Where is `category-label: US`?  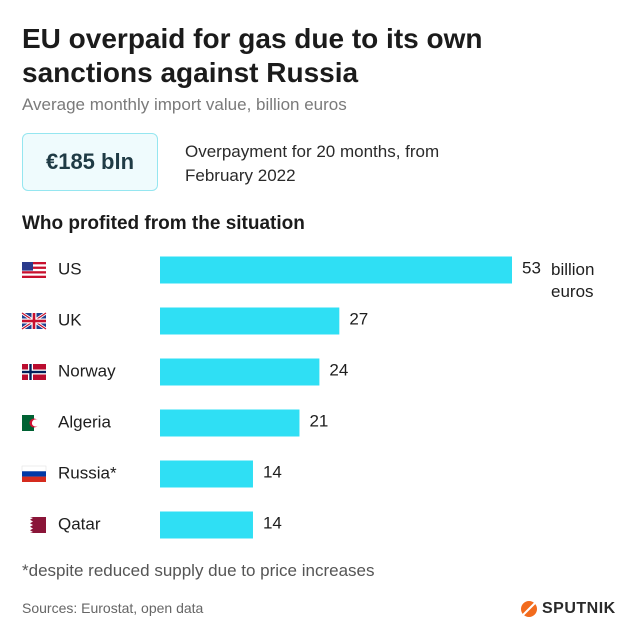
category-label: US is located at coordinates (70, 268).